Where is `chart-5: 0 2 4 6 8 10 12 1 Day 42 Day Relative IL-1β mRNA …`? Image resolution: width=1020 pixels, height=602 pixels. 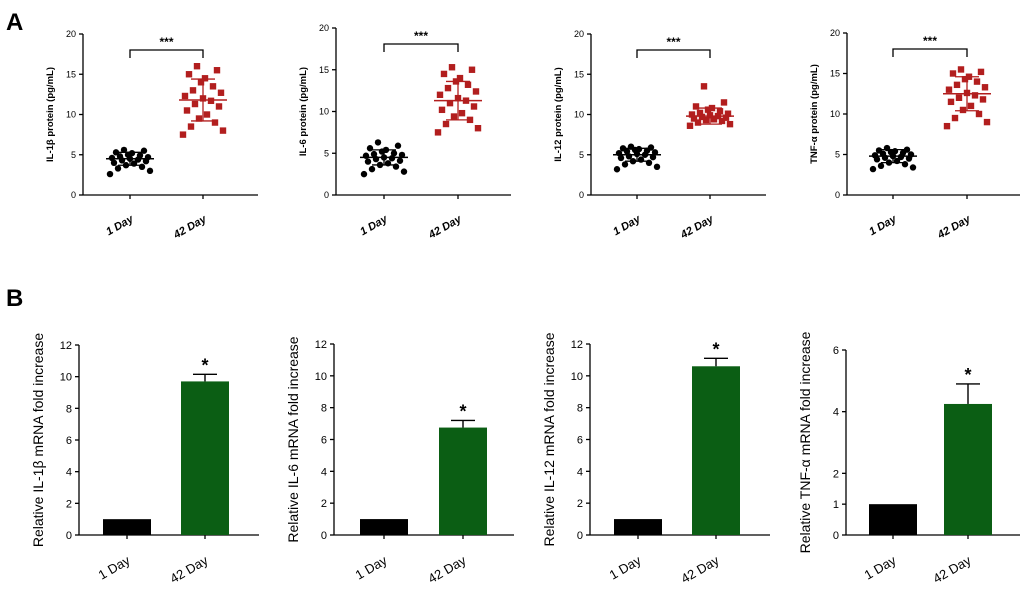
chart-5: 0 2 4 6 8 10 12 1 Day 42 Day Relative IL-1β mRNA … is located at coordinates (144, 459).